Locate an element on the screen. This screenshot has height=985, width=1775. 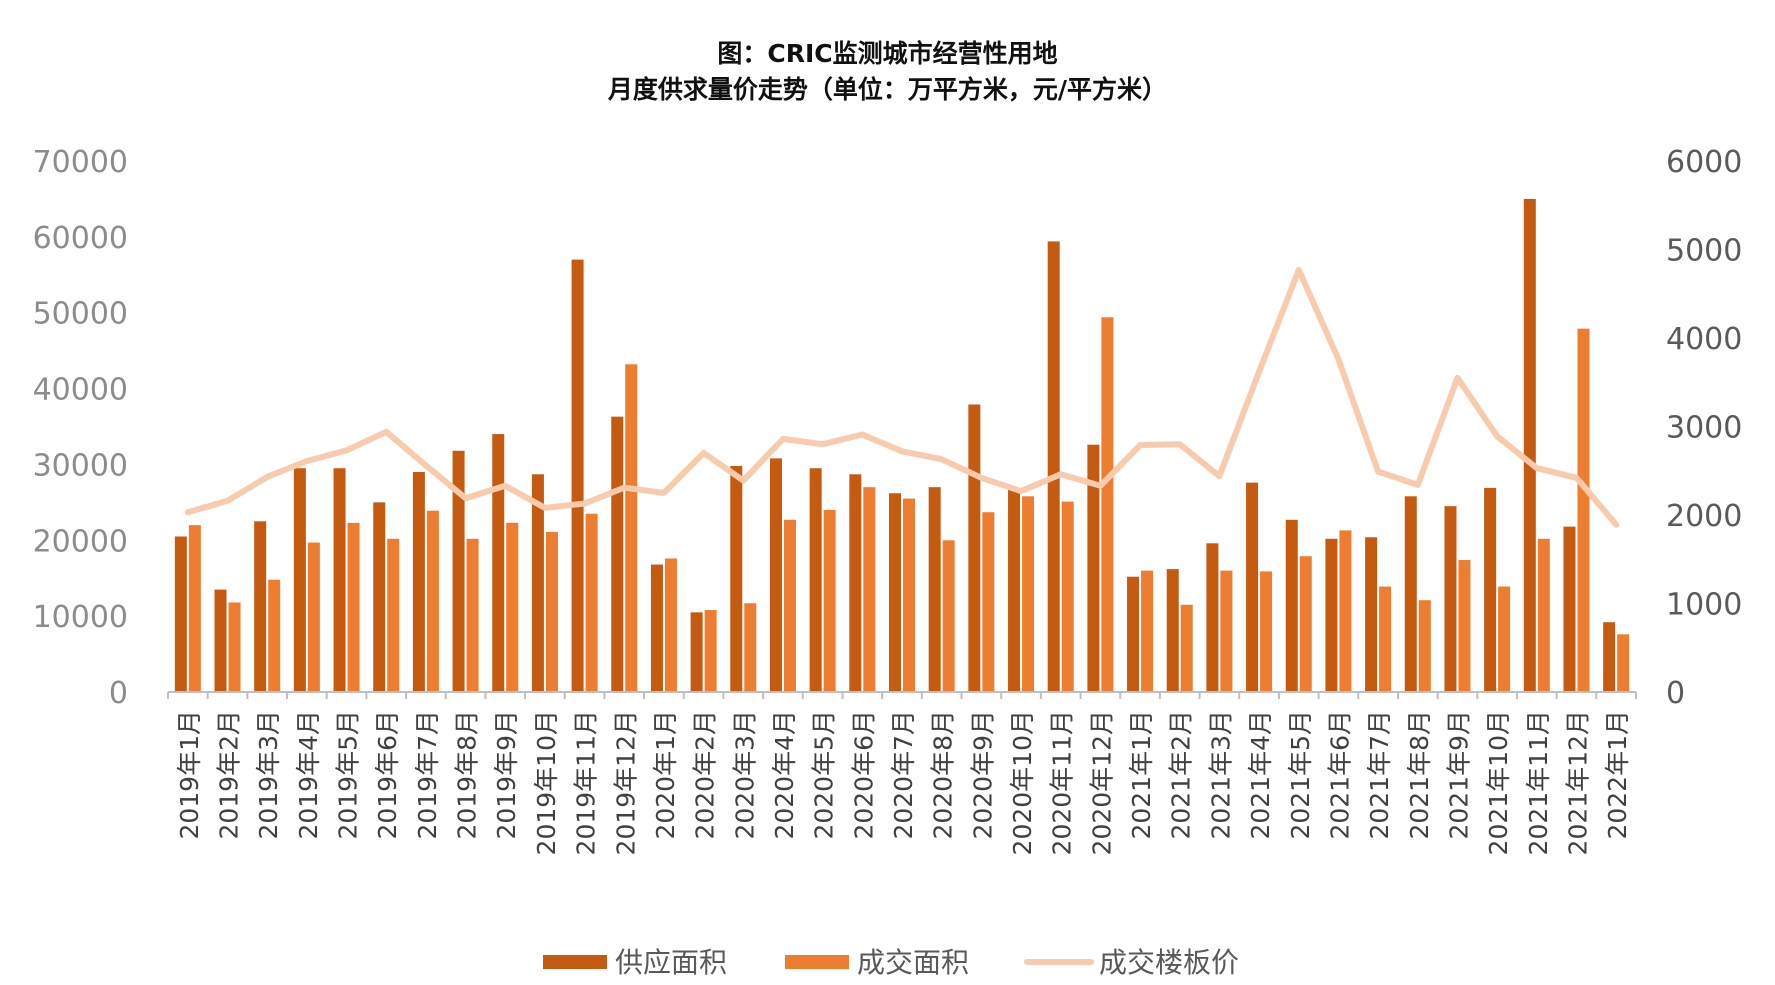
right-axis-tick-label: 0 is located at coordinates (1675, 693).